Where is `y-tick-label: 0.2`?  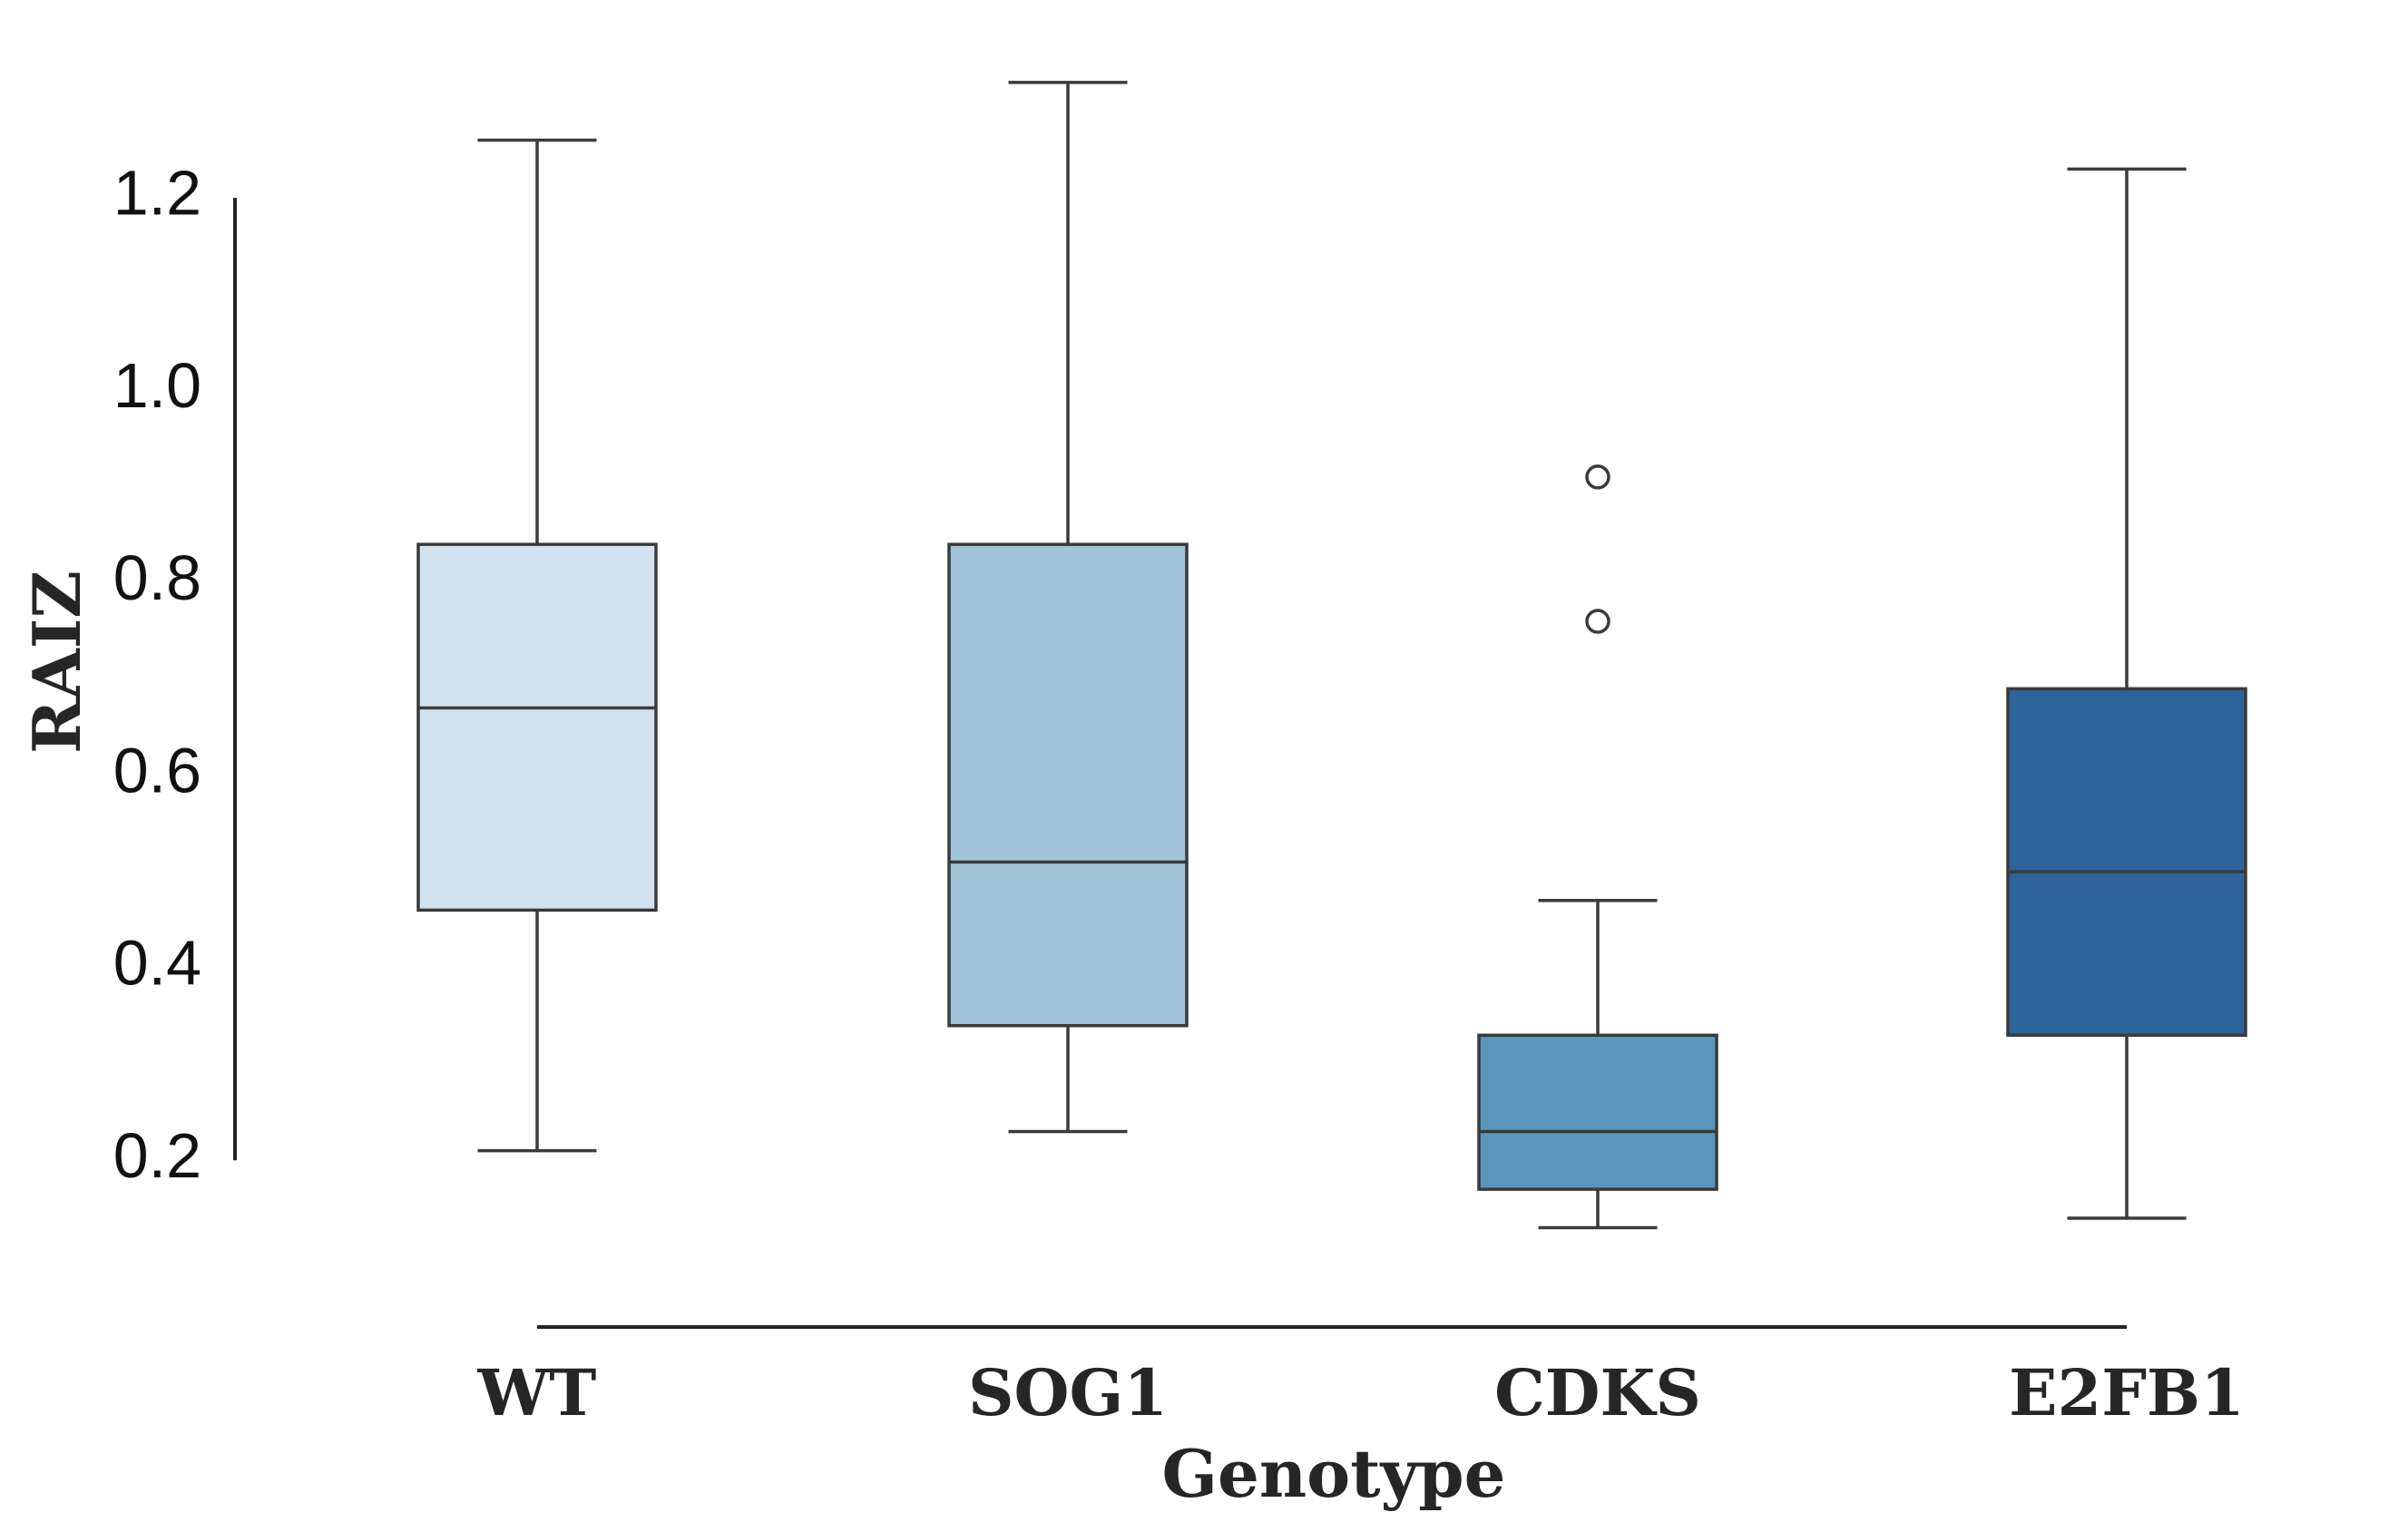
y-tick-label: 0.2 is located at coordinates (157, 1155).